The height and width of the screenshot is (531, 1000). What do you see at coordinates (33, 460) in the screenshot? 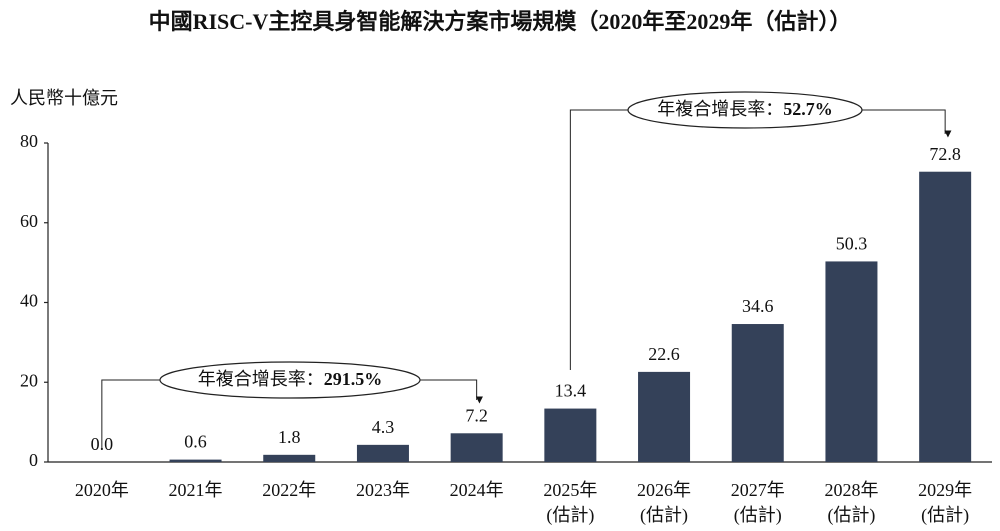
I see `y-tick-label: 0` at bounding box center [33, 460].